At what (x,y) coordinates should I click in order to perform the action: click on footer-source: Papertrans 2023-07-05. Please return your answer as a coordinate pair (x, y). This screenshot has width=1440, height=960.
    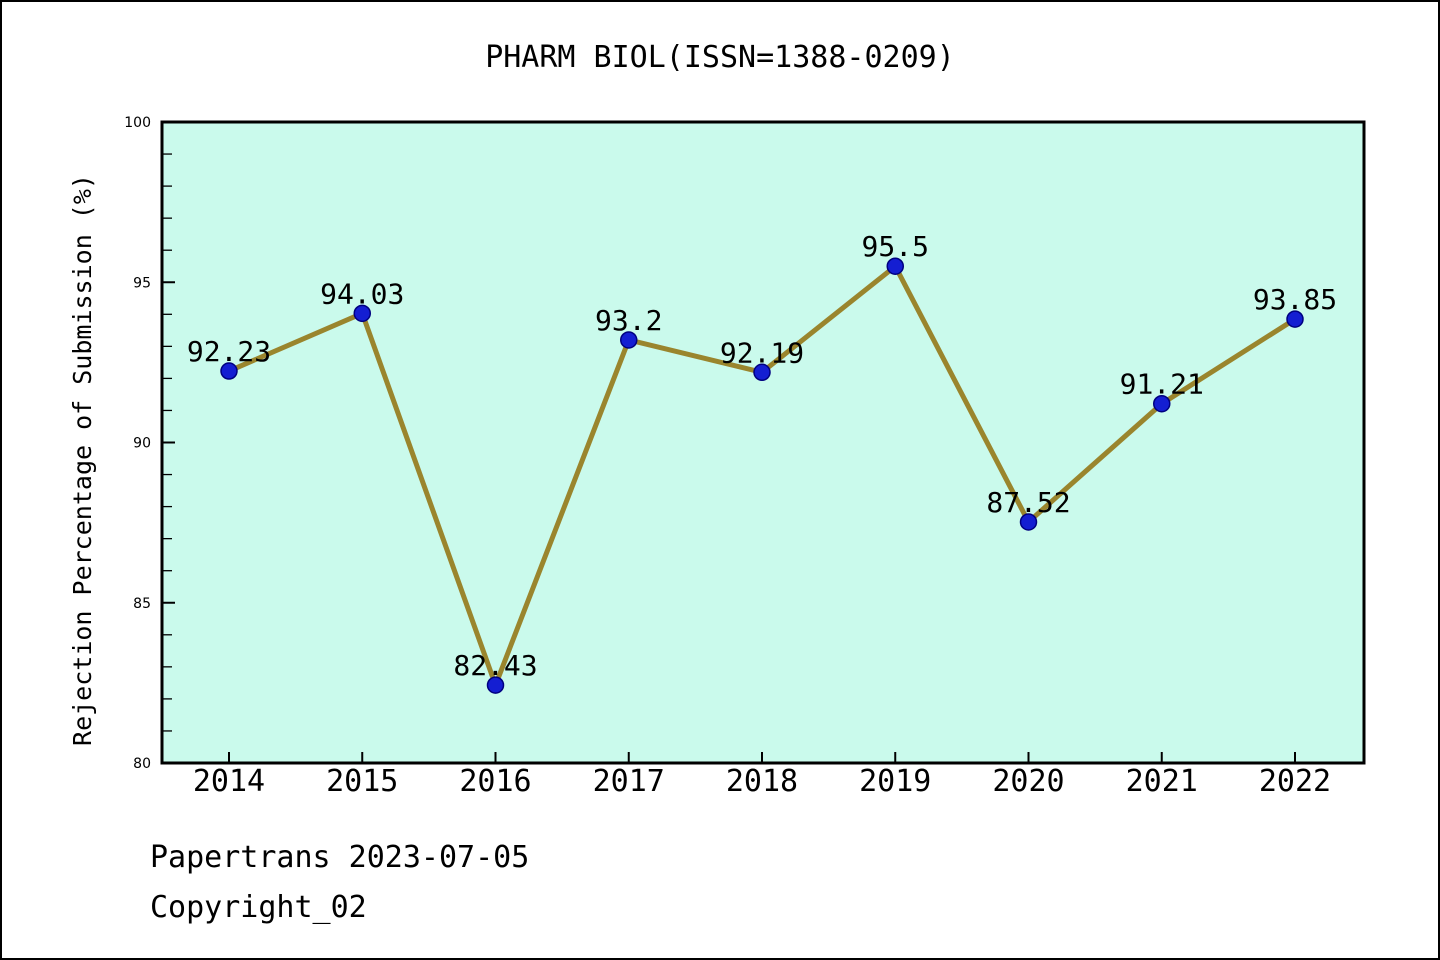
    Looking at the image, I should click on (340, 857).